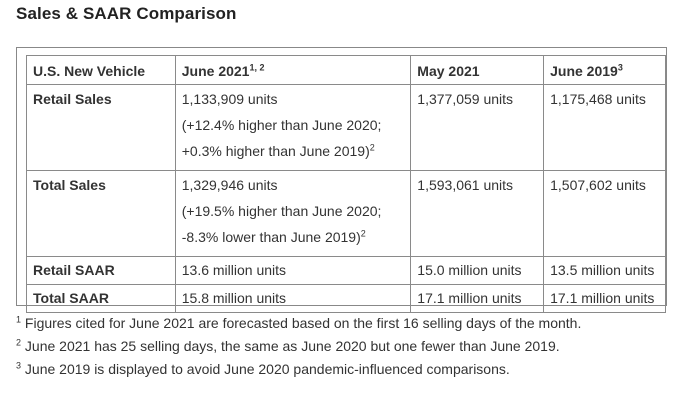 Image resolution: width=673 pixels, height=401 pixels. I want to click on cell-june-2019: 1,507,602 units, so click(604, 213).